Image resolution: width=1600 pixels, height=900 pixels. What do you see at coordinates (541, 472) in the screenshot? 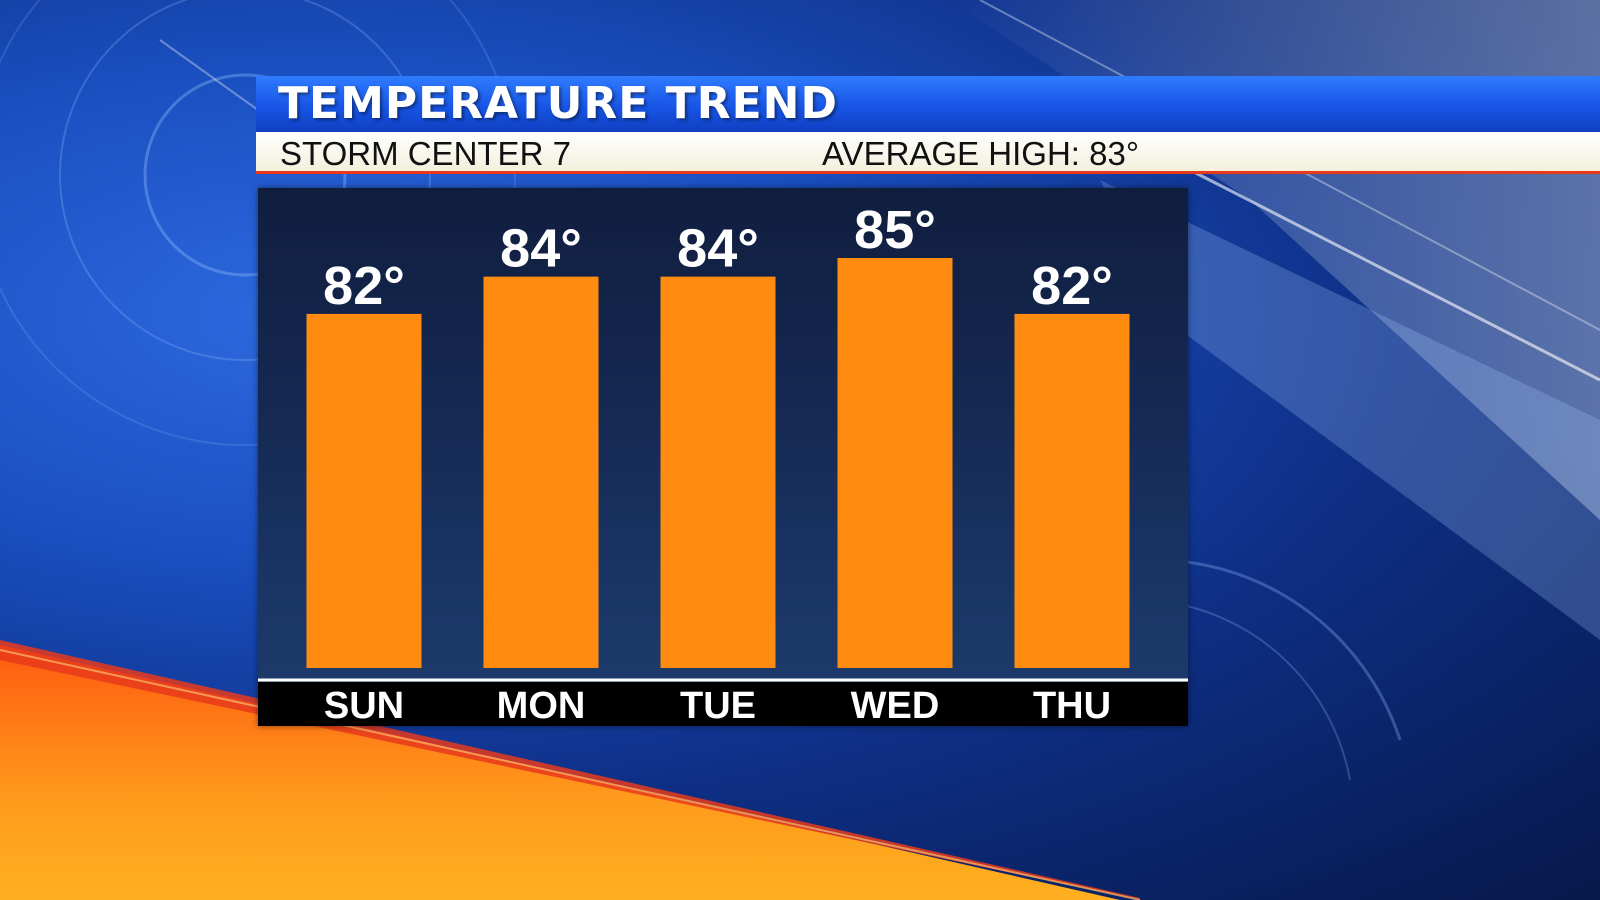
I see `bar-mon` at bounding box center [541, 472].